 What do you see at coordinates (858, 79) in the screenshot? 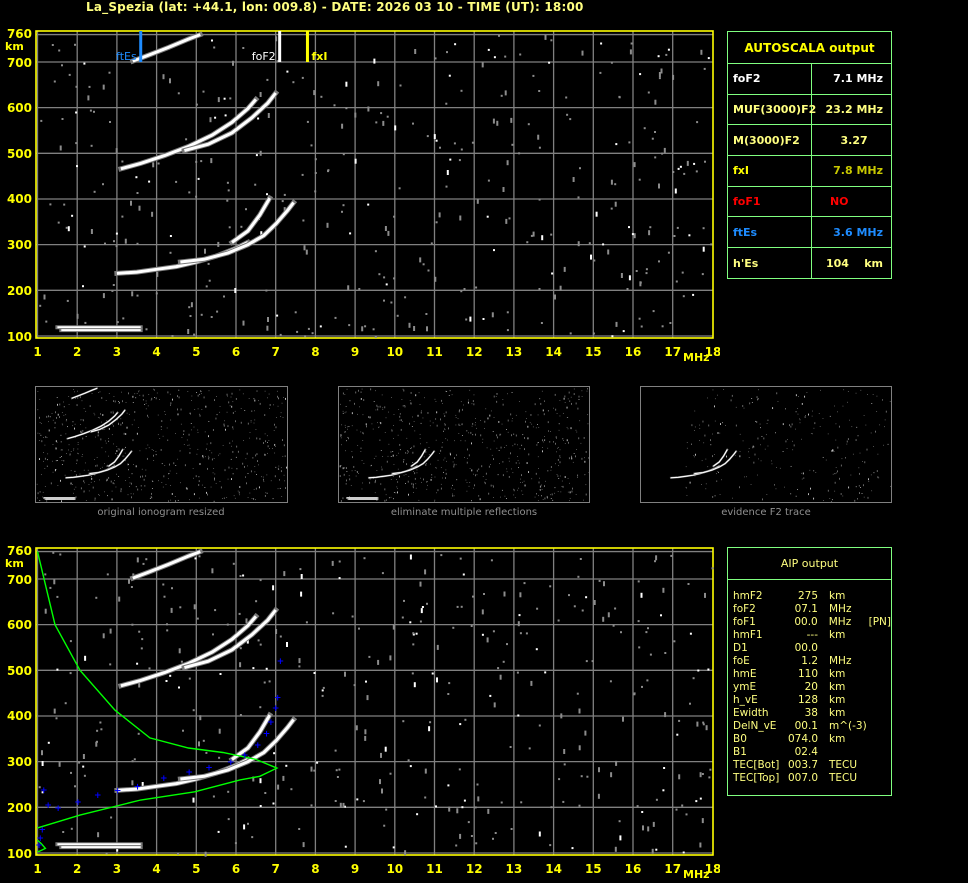
I see `autoscala-param-value: 7.1 MHz` at bounding box center [858, 79].